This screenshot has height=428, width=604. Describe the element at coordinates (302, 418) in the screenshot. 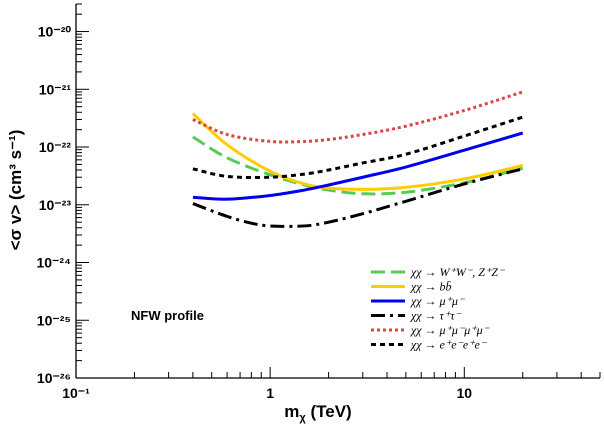

I see `x-axis-title-sub: χ` at that location.